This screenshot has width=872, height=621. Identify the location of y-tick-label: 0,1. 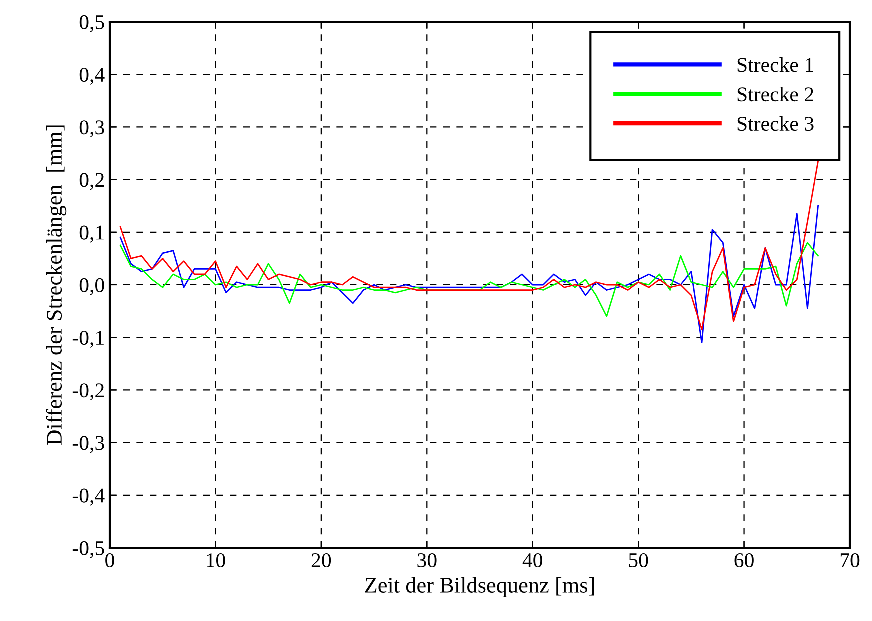
(92, 234).